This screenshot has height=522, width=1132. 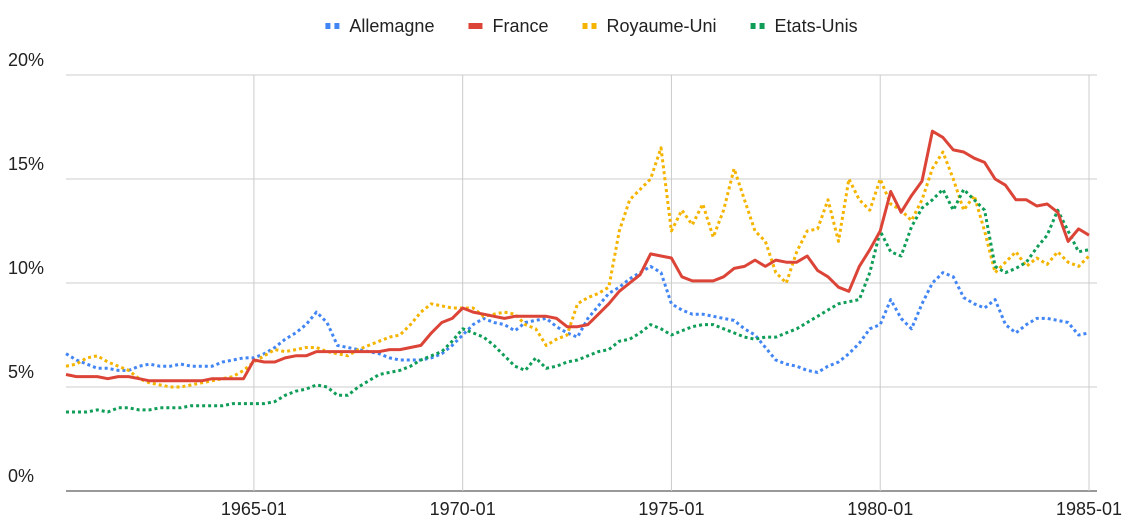 What do you see at coordinates (671, 509) in the screenshot?
I see `x-tick-label: 1975-01` at bounding box center [671, 509].